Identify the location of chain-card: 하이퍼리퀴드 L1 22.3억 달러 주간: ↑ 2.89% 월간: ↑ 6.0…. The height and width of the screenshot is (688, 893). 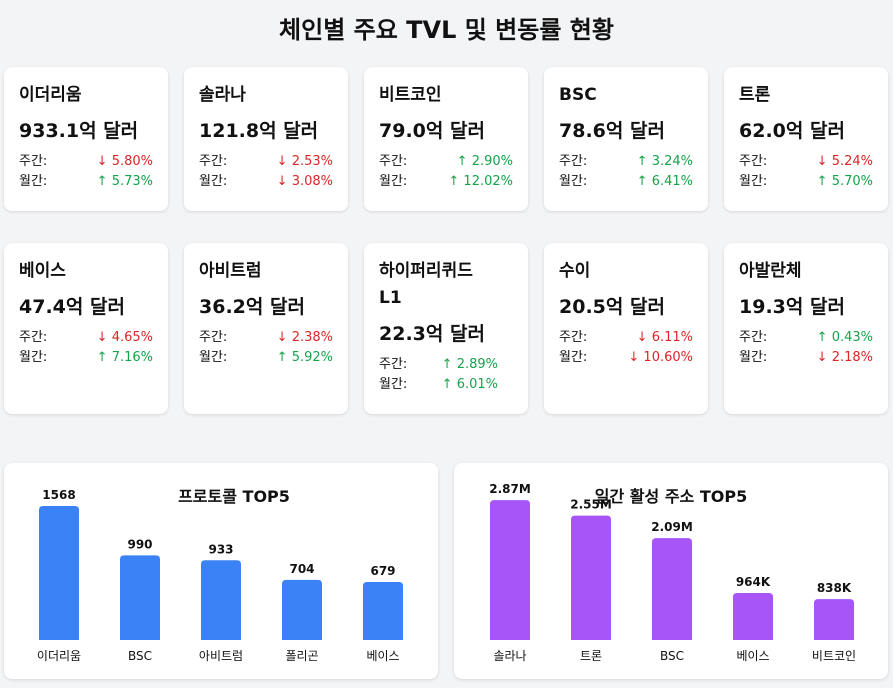
(446, 328).